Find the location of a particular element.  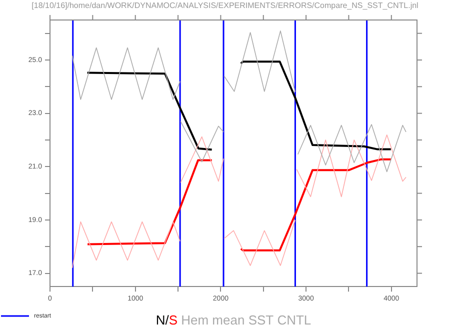

text: [18/10/16]/home/dan/WORK/DYNAMOC/ANALYSIS/EXPERIMENTS/ERRORS/Compare_NS_SST_CNTL.jnl is located at coordinates (225, 5).